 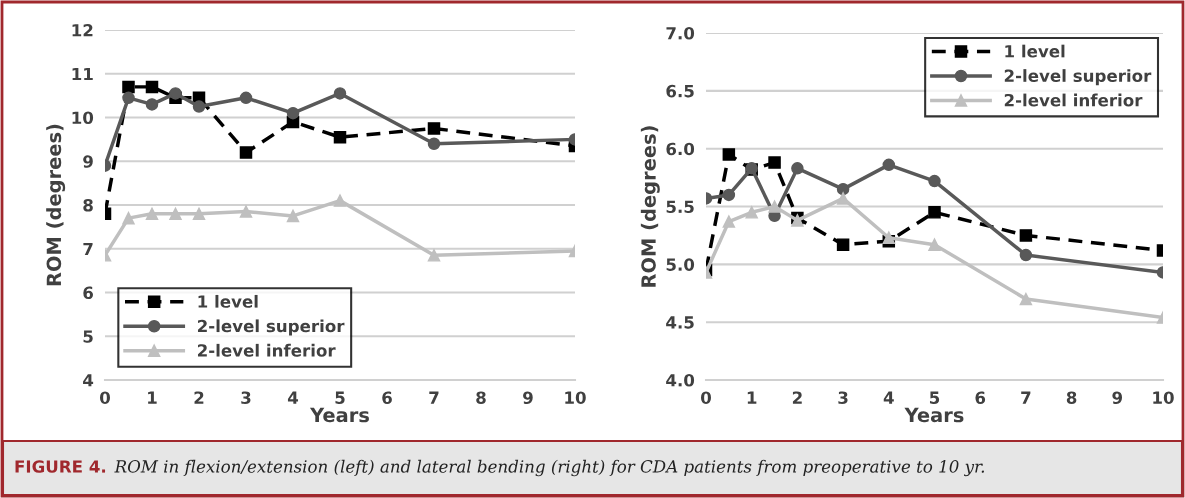 What do you see at coordinates (680, 380) in the screenshot?
I see `y-tick-label: 4.0` at bounding box center [680, 380].